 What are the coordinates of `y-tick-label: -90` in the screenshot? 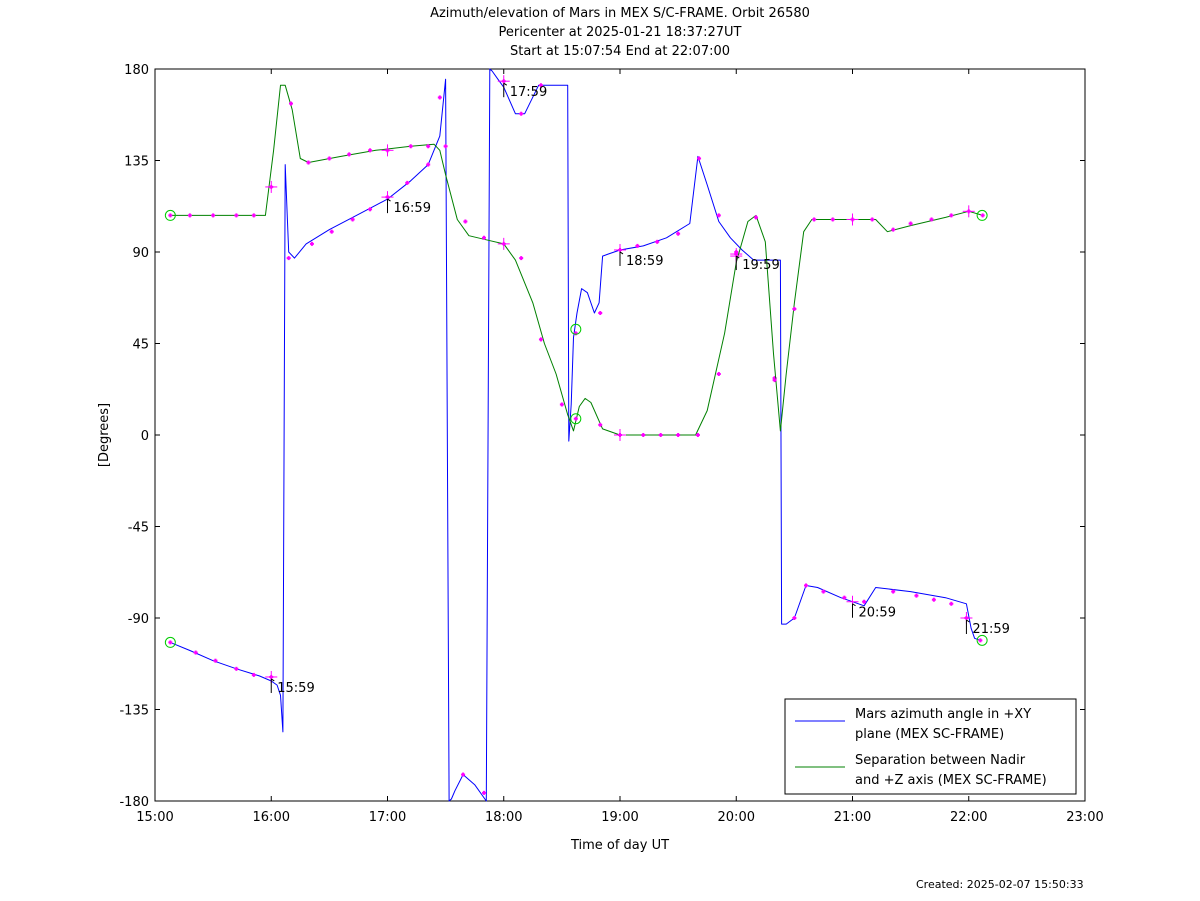 It's located at (138, 619).